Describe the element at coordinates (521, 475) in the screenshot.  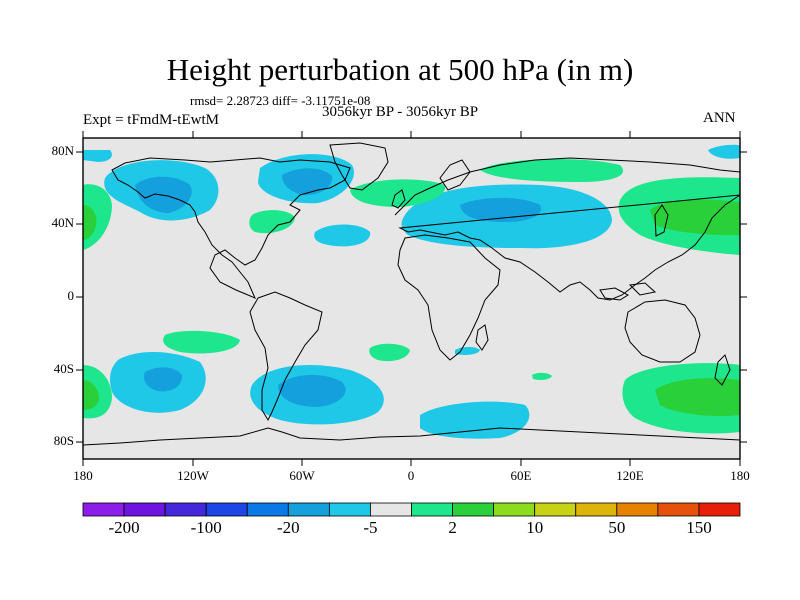
I see `lon-tick-label: 60E` at that location.